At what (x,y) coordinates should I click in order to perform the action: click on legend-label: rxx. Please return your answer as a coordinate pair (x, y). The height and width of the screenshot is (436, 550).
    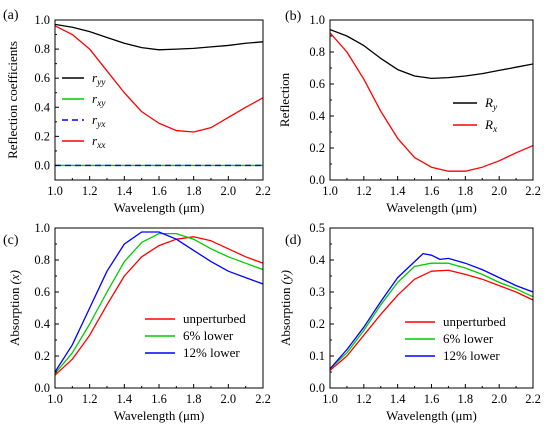
    Looking at the image, I should click on (99, 142).